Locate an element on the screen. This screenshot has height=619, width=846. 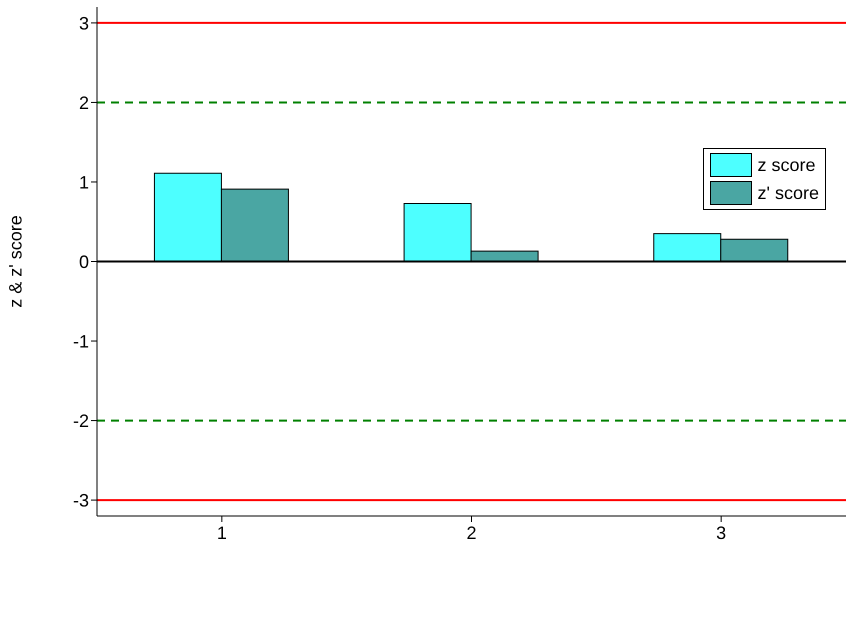
y-tick-label: -1 is located at coordinates (80, 341).